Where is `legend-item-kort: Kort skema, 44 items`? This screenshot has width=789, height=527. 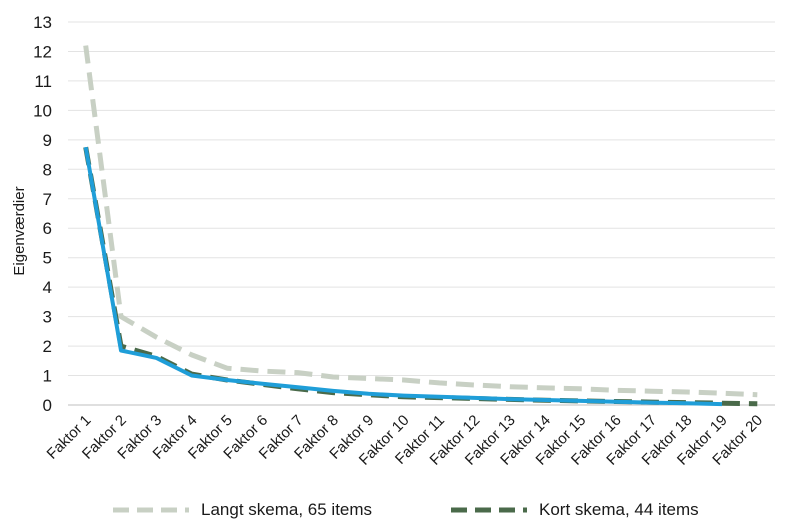 legend-item-kort: Kort skema, 44 items is located at coordinates (575, 510).